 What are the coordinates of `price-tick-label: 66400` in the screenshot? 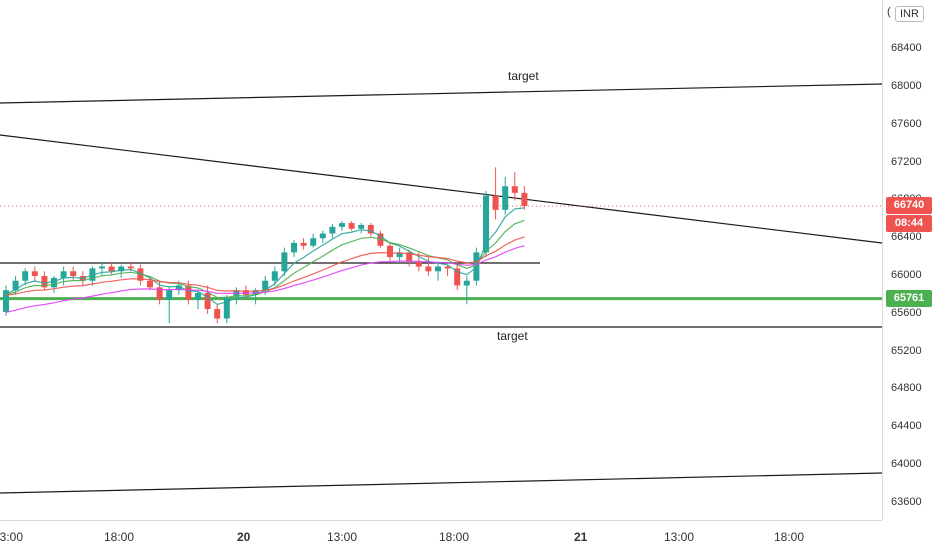 It's located at (906, 237).